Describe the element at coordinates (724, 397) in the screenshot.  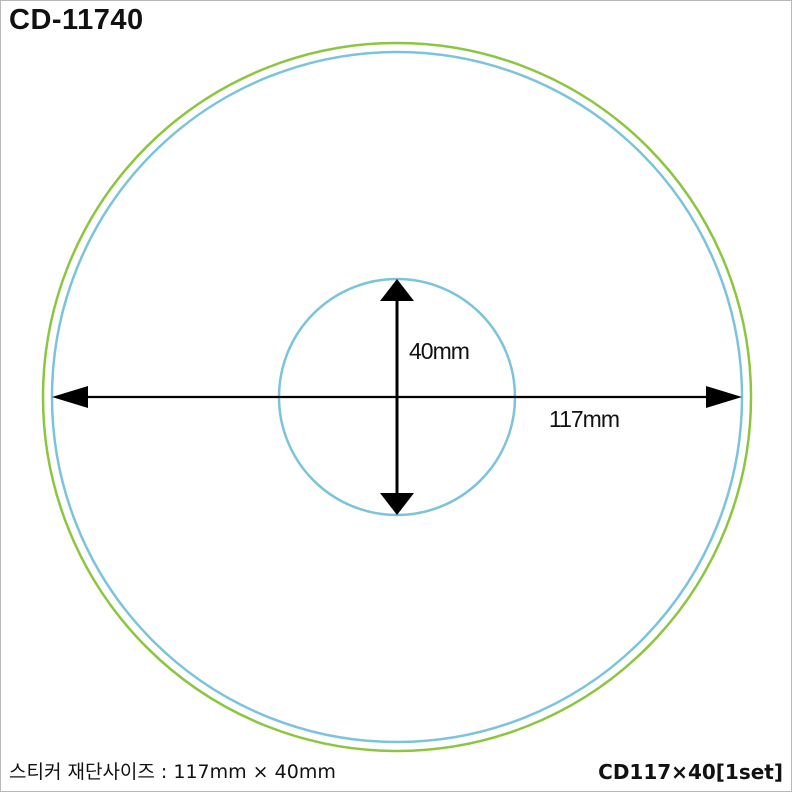
I see `right-arrow-head` at that location.